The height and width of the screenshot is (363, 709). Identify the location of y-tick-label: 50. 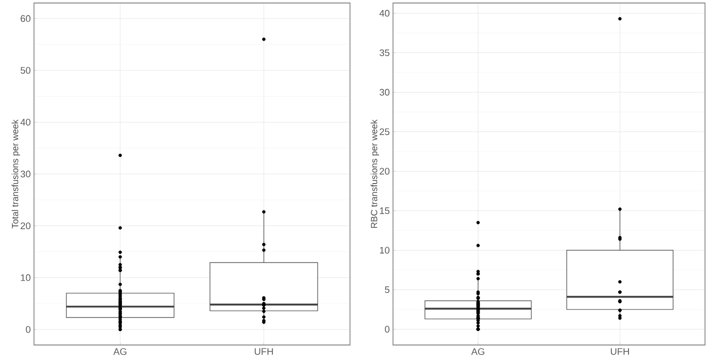
(25, 70).